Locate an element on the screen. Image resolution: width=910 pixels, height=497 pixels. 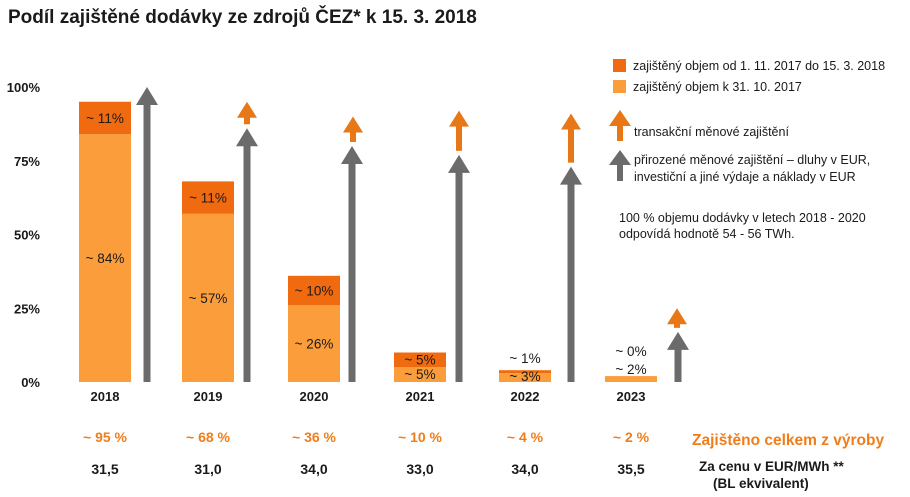
bar-label-base: ~ 5% is located at coordinates (419, 374).